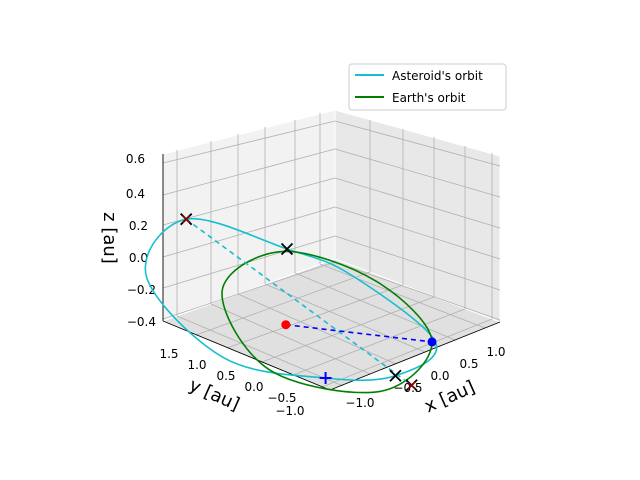  I want to click on x-tick-label: −1.0, so click(359, 403).